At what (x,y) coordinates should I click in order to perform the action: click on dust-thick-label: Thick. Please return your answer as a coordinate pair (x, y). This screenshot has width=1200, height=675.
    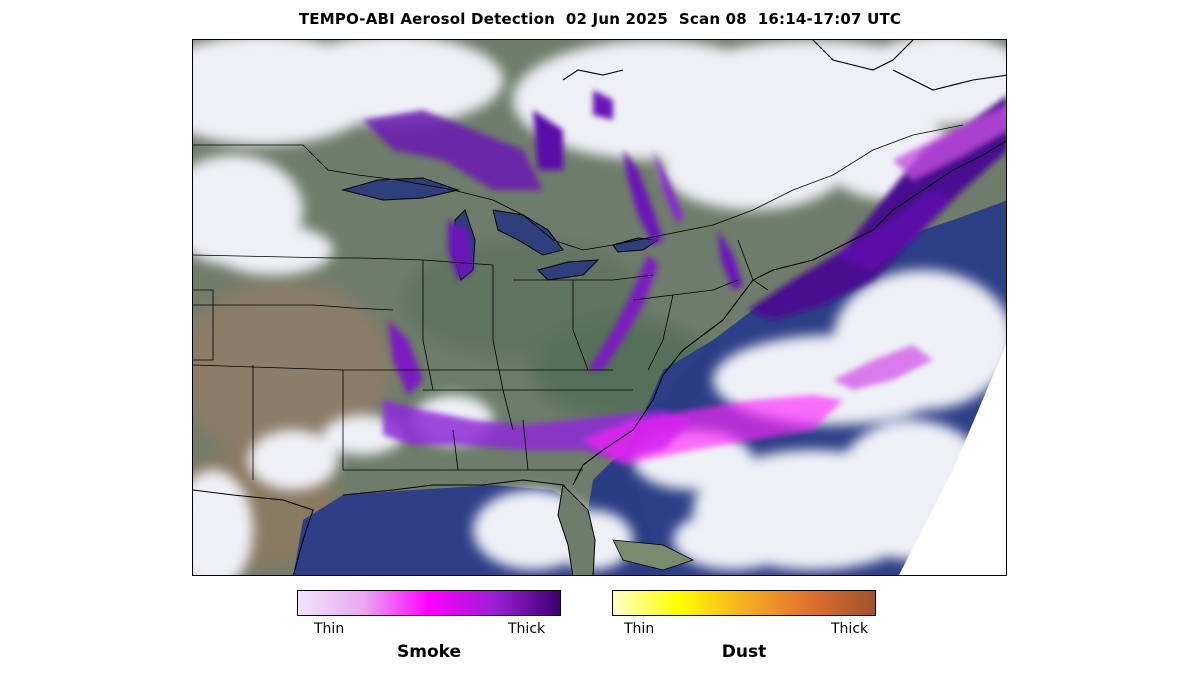
    Looking at the image, I should click on (850, 629).